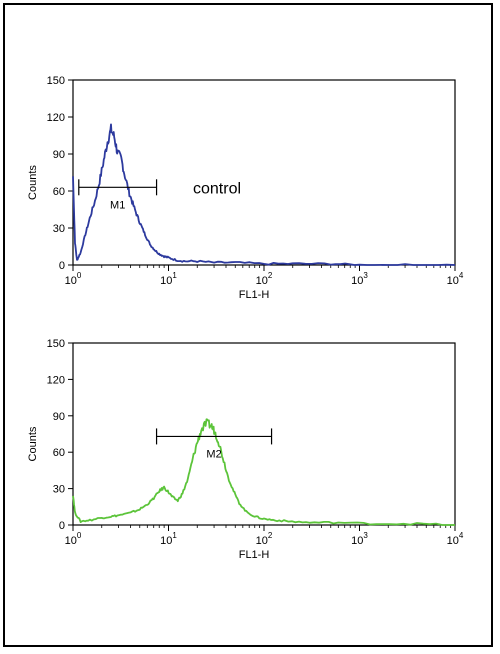 This screenshot has width=500, height=654. Describe the element at coordinates (217, 188) in the screenshot. I see `annotation-control: control` at that location.